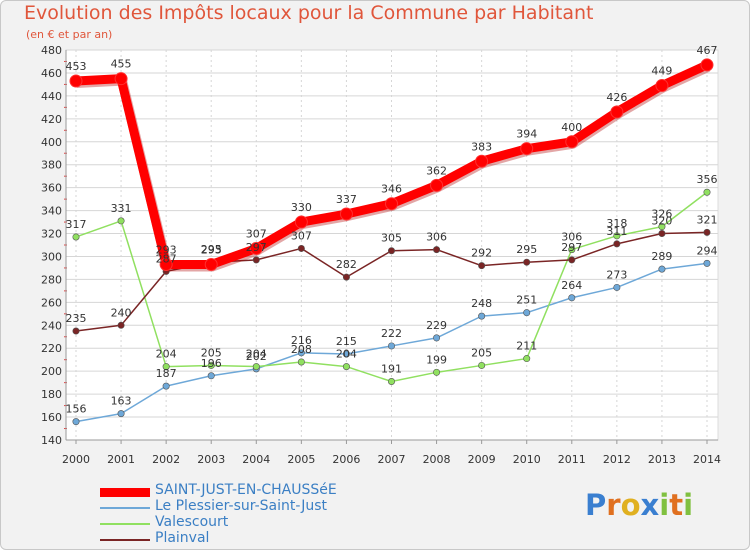 The height and width of the screenshot is (550, 750). Describe the element at coordinates (125, 508) in the screenshot. I see `legend-swatch` at that location.